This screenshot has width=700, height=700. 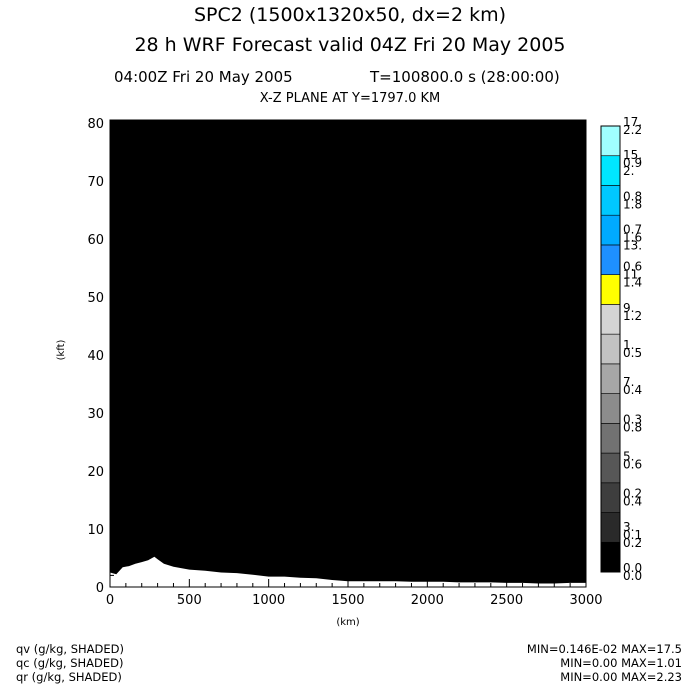 I want to click on colorbar-label: 0.3, so click(x=632, y=419).